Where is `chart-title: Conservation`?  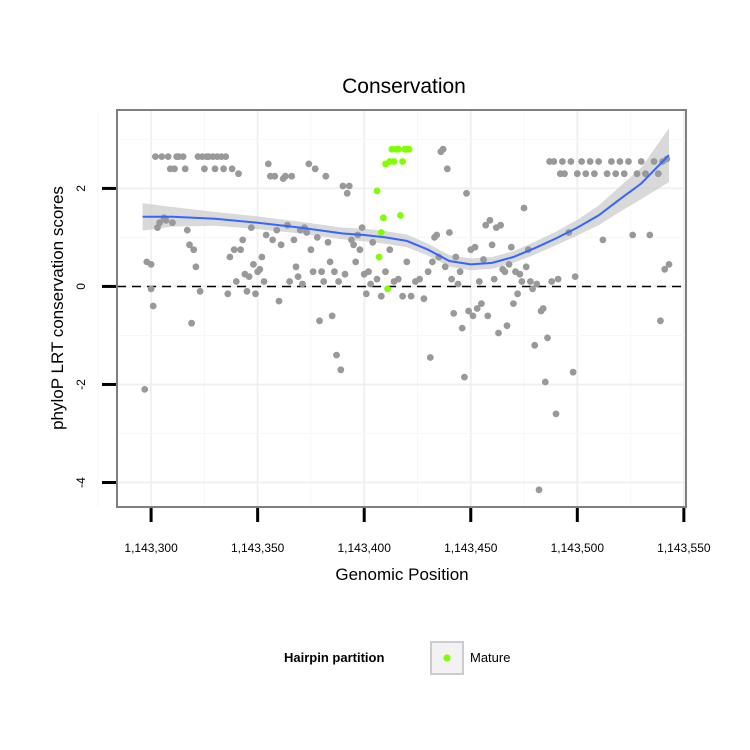
chart-title: Conservation is located at coordinates (404, 86).